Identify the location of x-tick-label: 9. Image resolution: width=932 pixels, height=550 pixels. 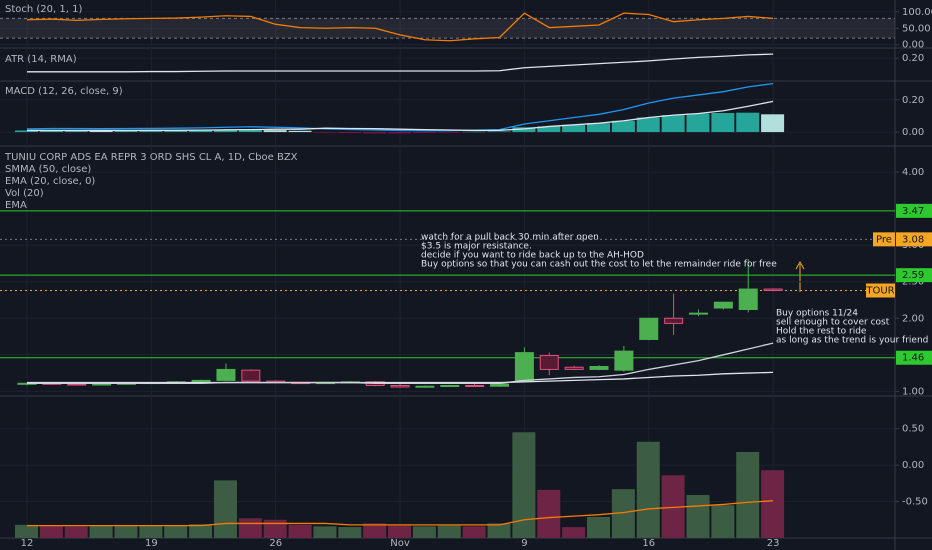
(524, 543).